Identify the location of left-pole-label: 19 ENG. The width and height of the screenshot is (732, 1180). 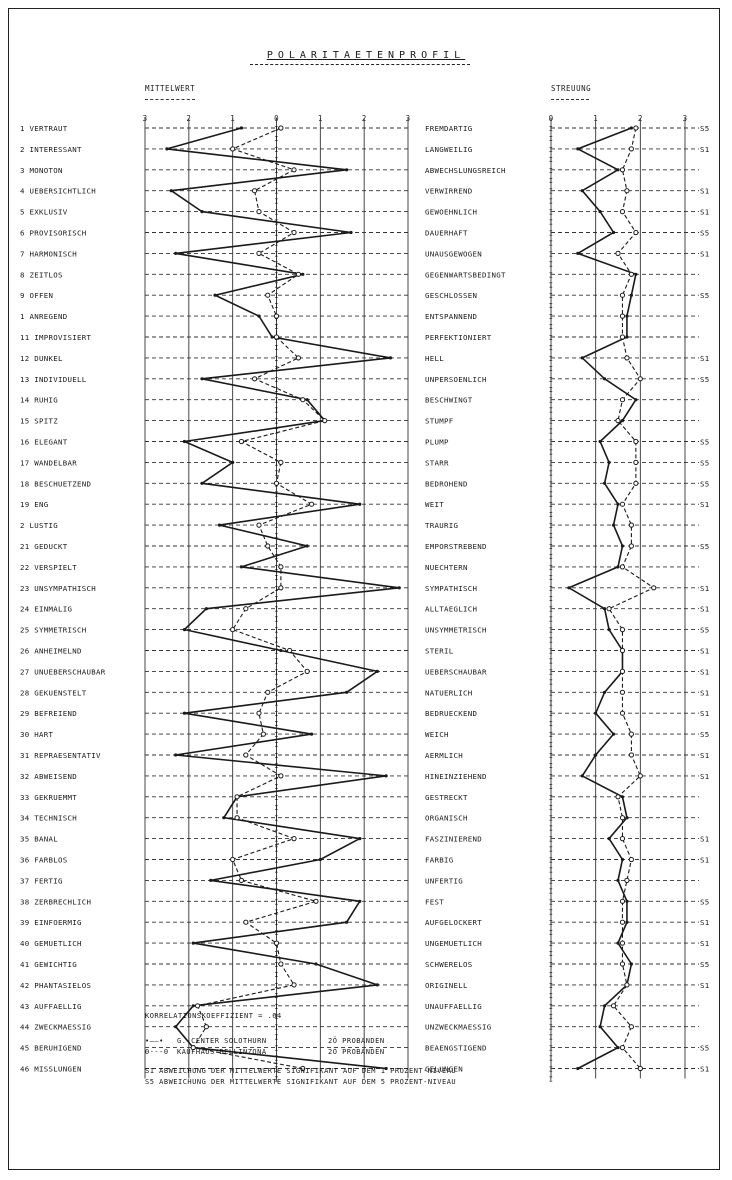
(34, 504).